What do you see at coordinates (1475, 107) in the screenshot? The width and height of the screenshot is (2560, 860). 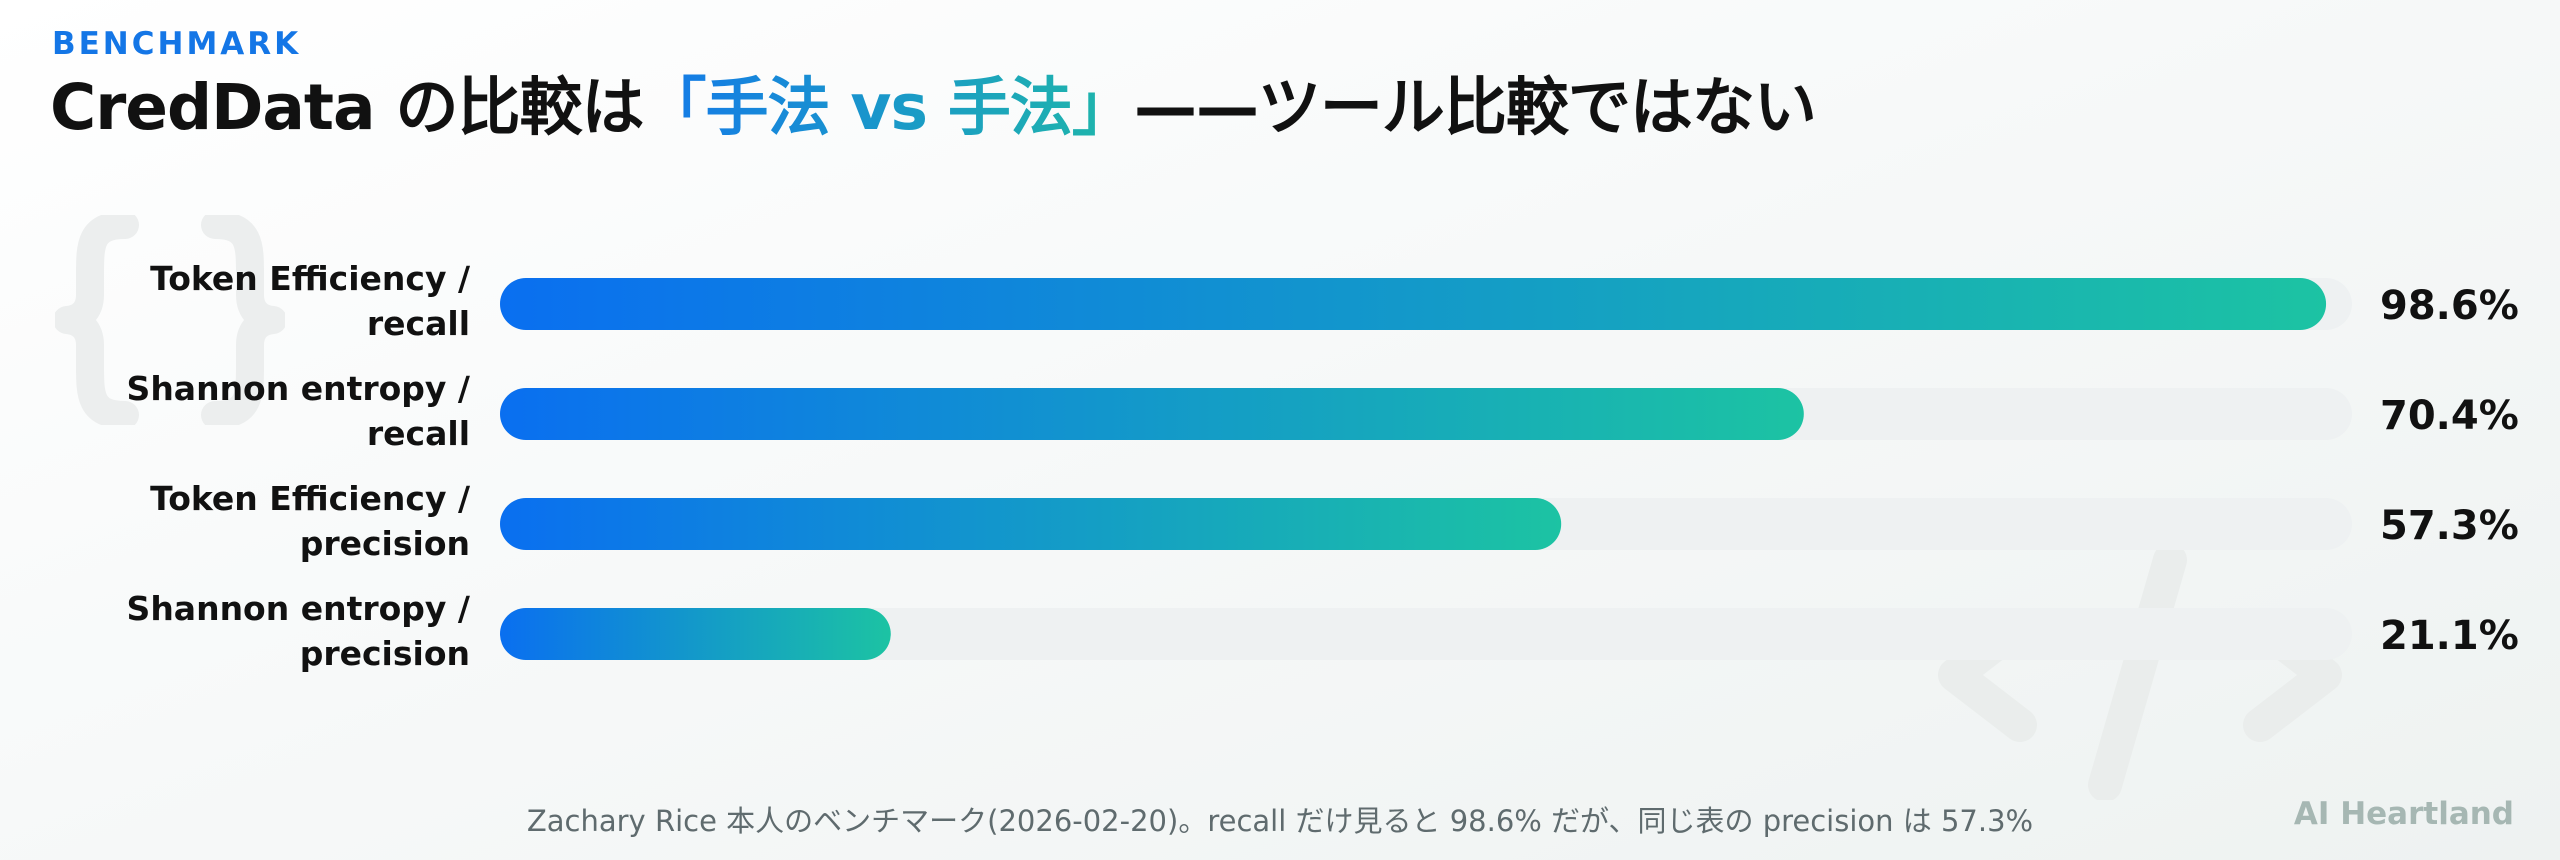 I see `title-suffix: ——ツール比較ではない` at bounding box center [1475, 107].